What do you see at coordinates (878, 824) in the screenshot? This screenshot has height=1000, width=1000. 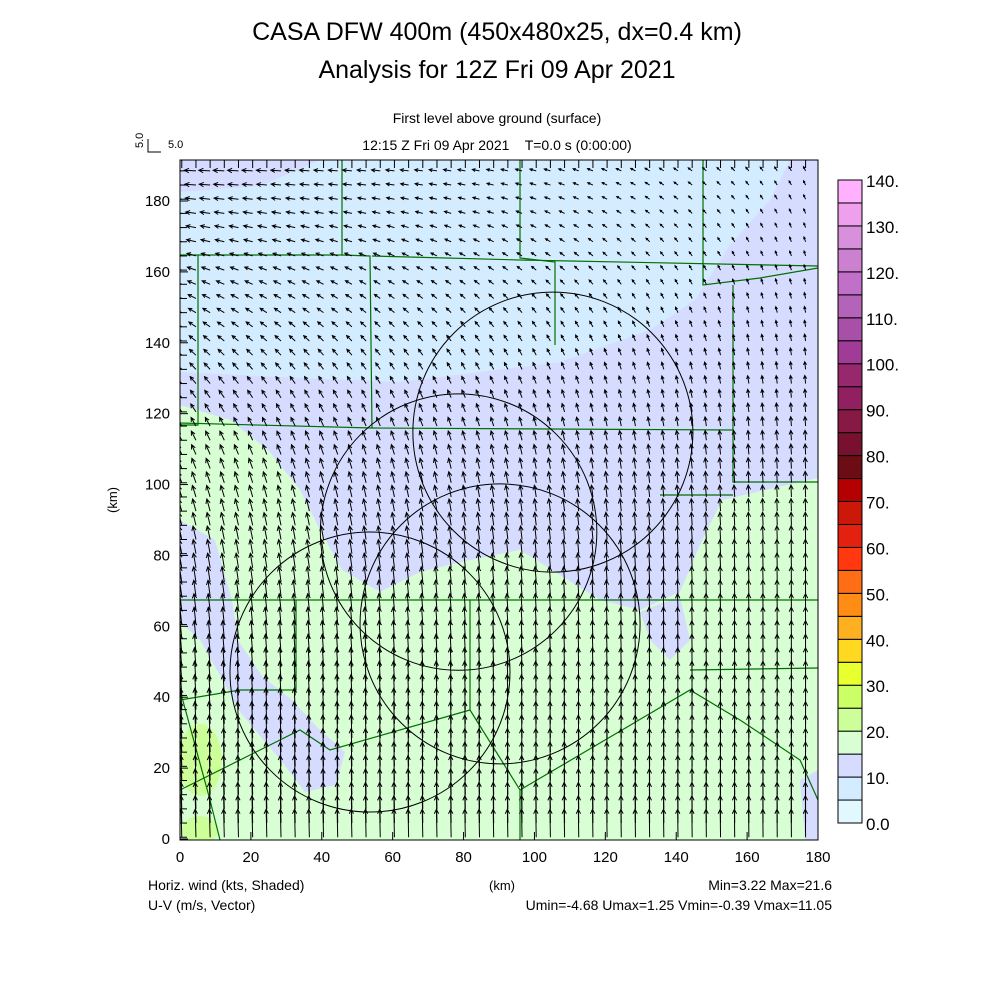 I see `colorbar-label: 0.0` at bounding box center [878, 824].